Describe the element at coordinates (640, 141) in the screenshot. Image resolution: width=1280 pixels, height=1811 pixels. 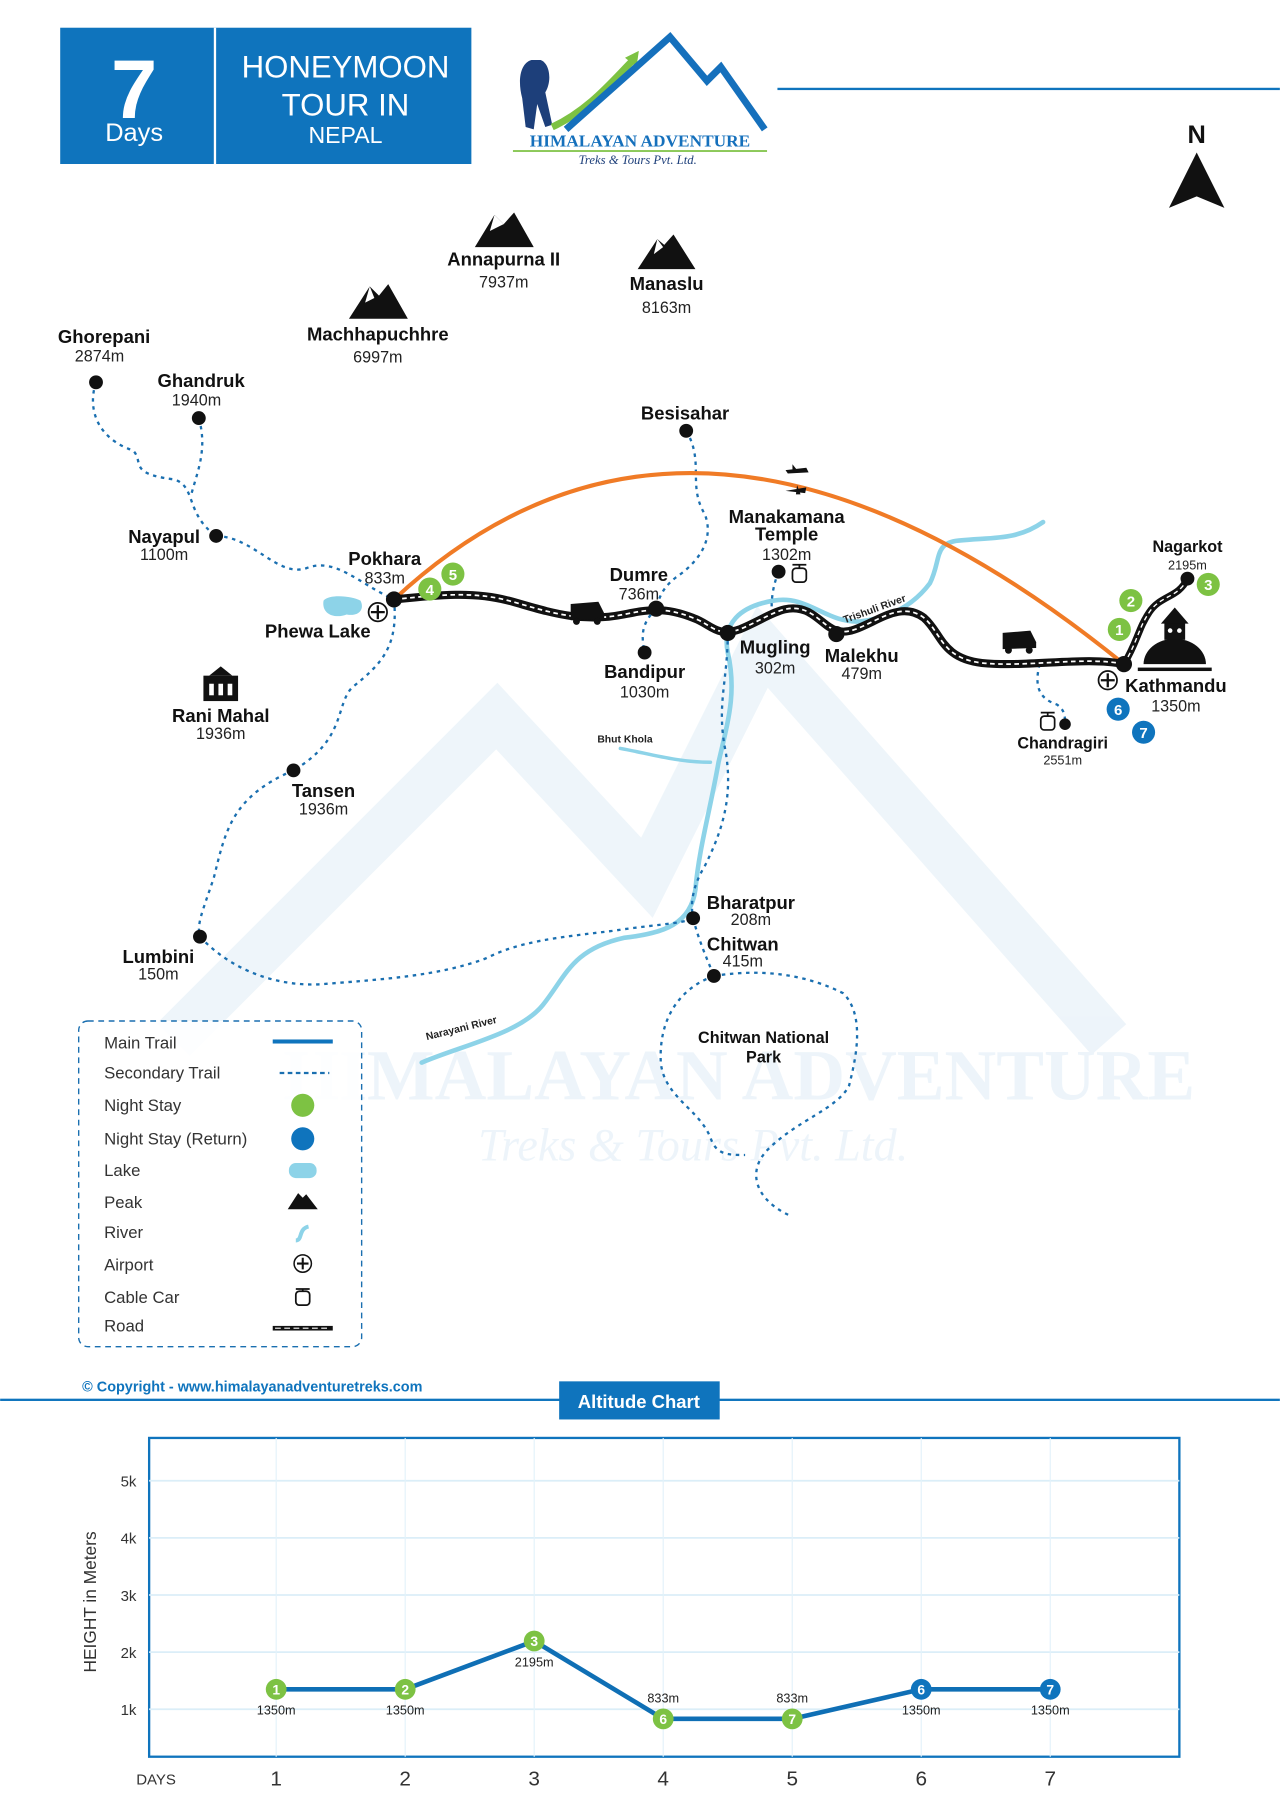
I see `logo-name: HIMALAYAN ADVENTURE` at that location.